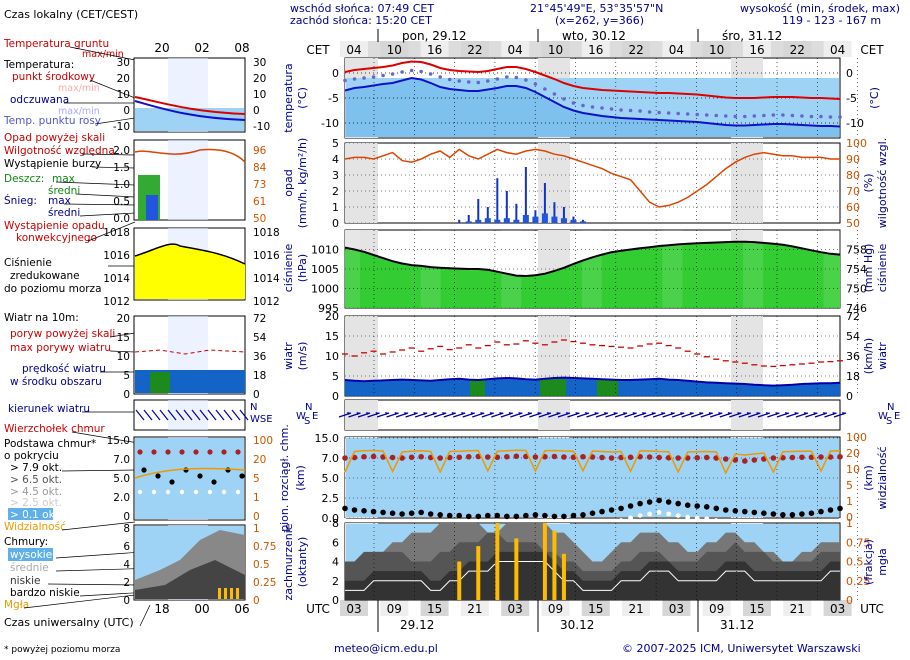 This screenshot has height=660, width=910. Describe the element at coordinates (259, 202) in the screenshot. I see `mini-hum-tick: 61` at that location.